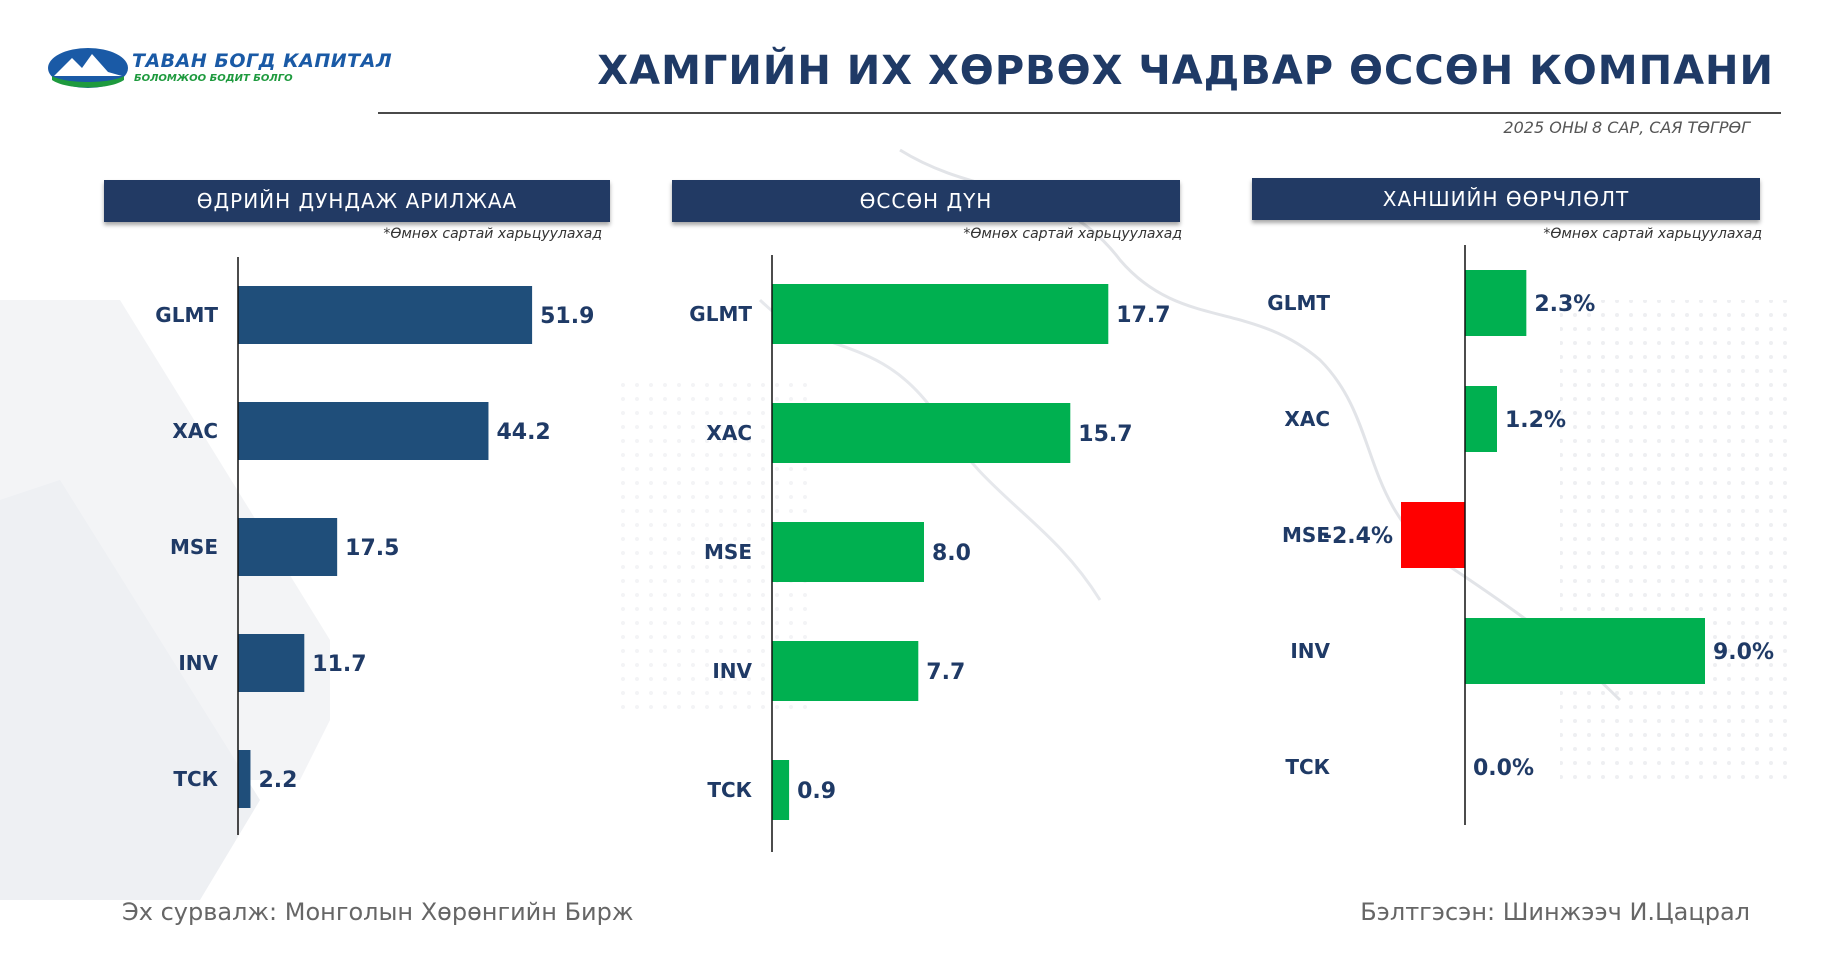  What do you see at coordinates (1506, 199) in the screenshot?
I see `panel-header-price-change: ХАНШИЙН ӨӨРЧЛӨЛТ` at bounding box center [1506, 199].